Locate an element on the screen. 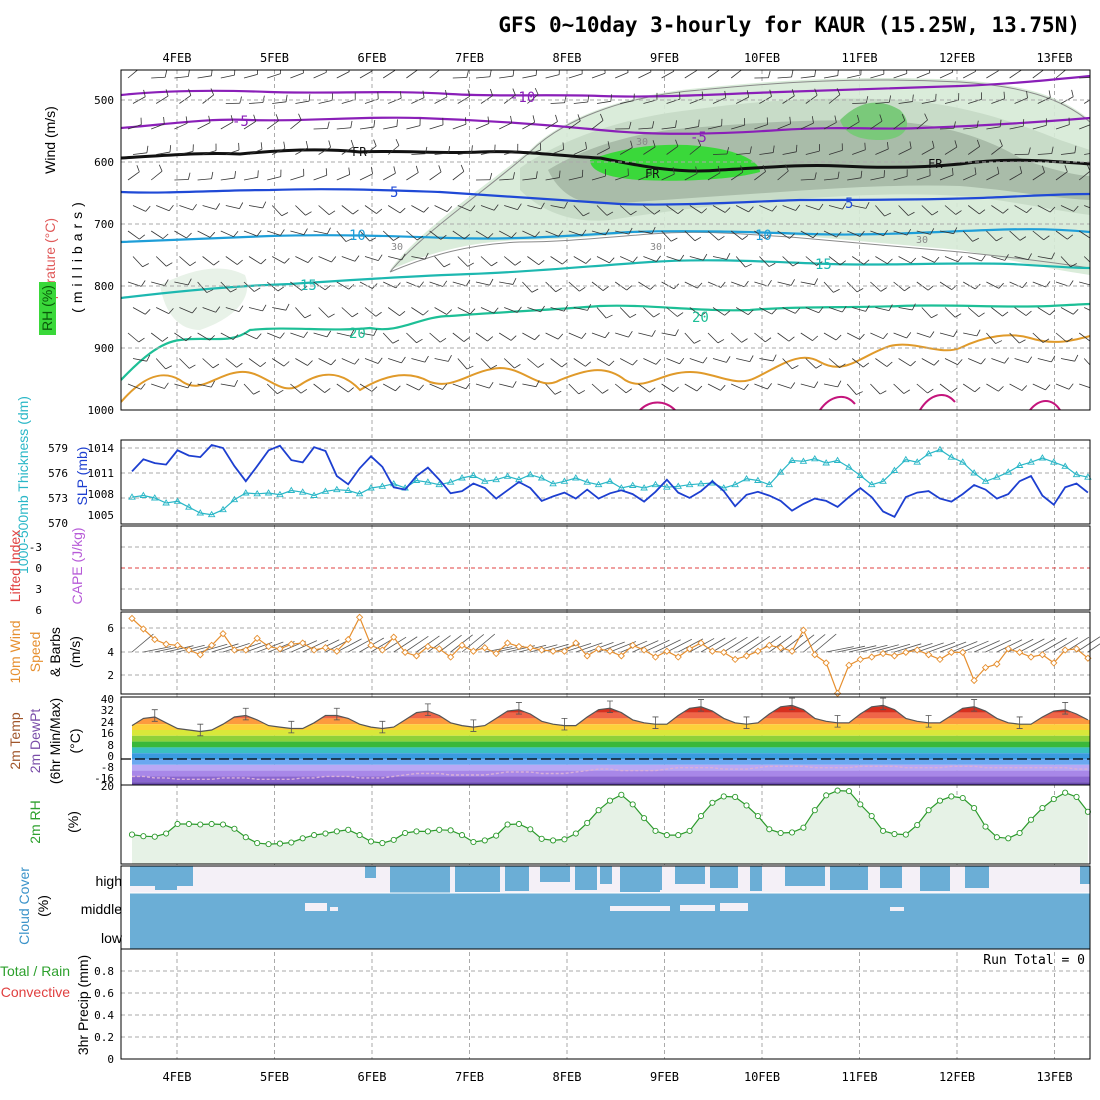 Image resolution: width=1100 pixels, height=1100 pixels. thickness-slp-frame is located at coordinates (605, 482).